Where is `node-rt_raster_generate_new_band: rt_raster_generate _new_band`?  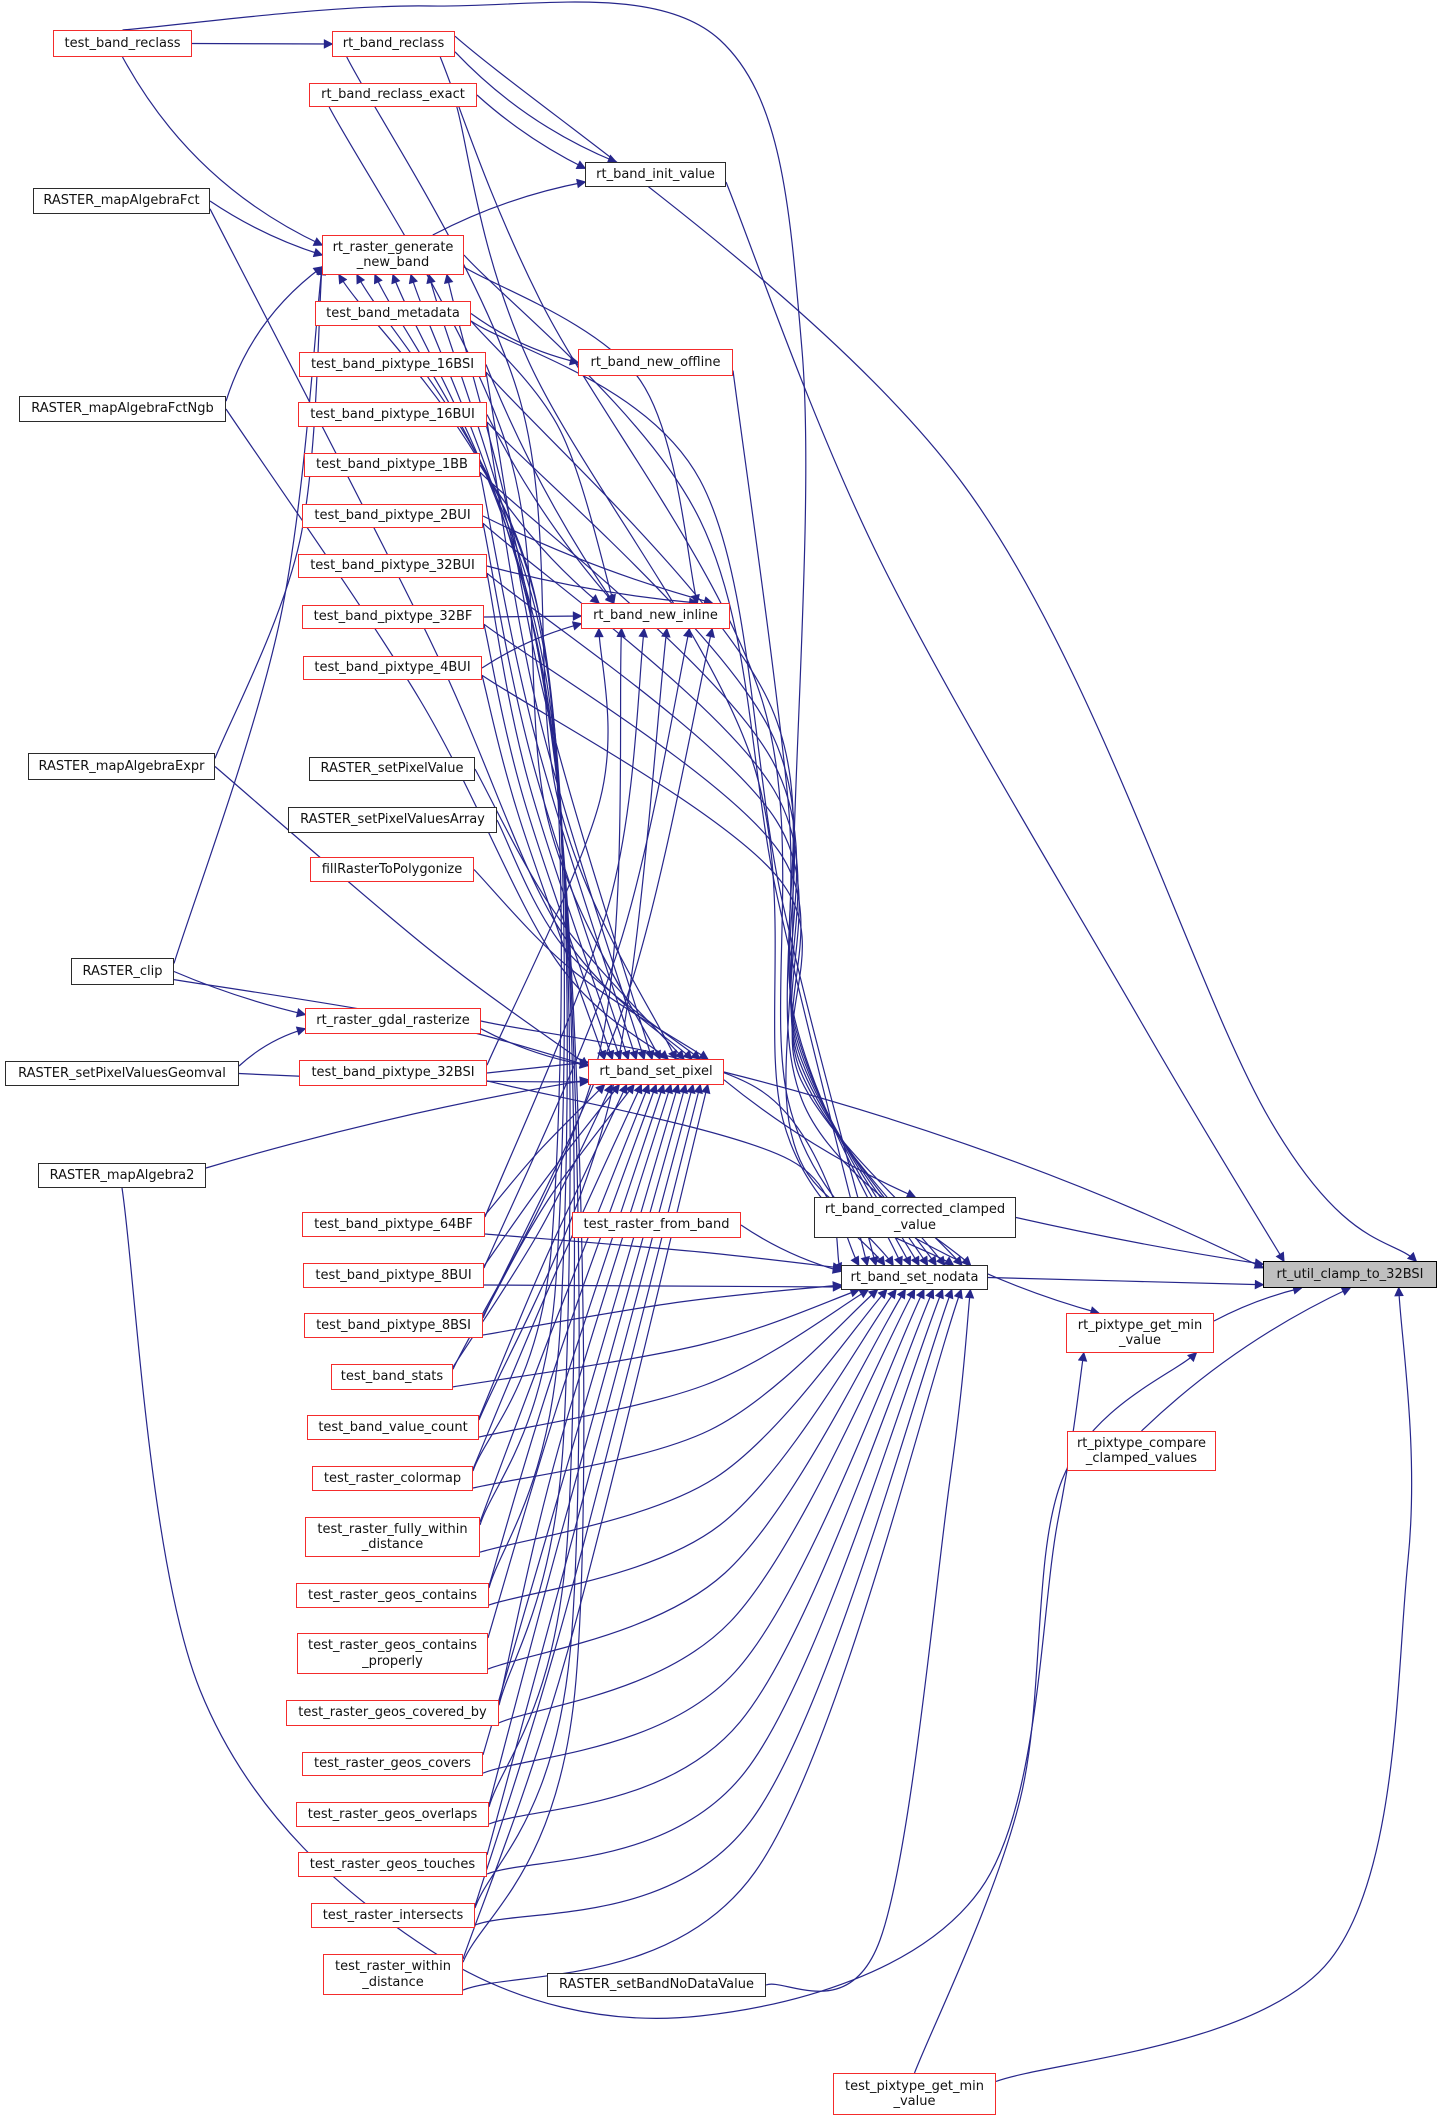 node-rt_raster_generate_new_band: rt_raster_generate _new_band is located at coordinates (393, 255).